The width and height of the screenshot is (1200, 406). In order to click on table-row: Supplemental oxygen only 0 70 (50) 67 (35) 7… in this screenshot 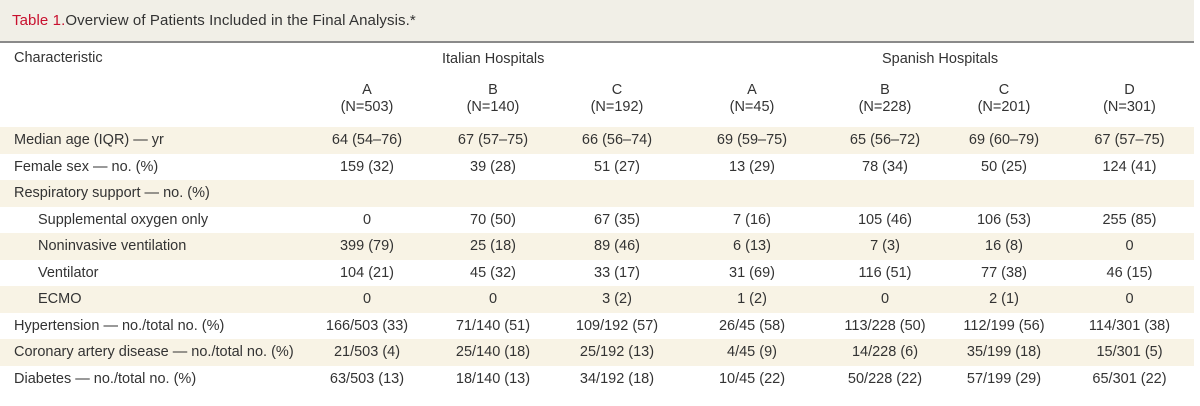, I will do `click(597, 220)`.